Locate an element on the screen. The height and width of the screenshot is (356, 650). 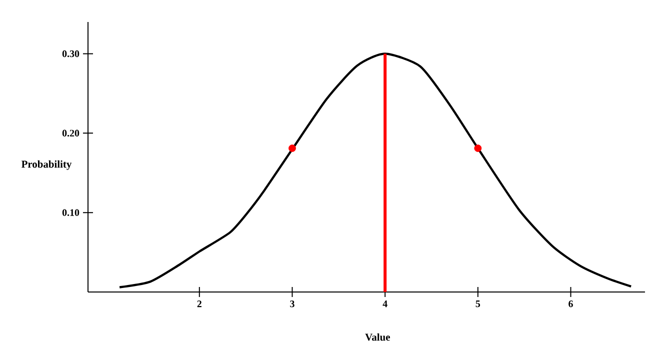
x-tick-label: 5 is located at coordinates (478, 304).